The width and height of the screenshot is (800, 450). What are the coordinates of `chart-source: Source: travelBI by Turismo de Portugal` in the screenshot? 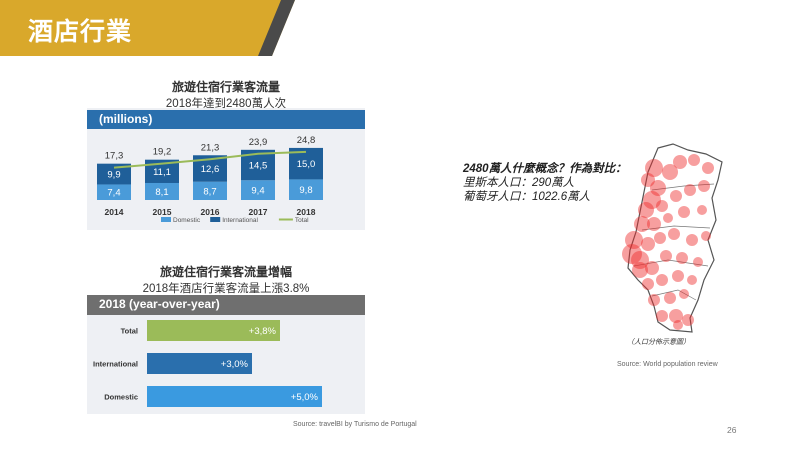 It's located at (355, 424).